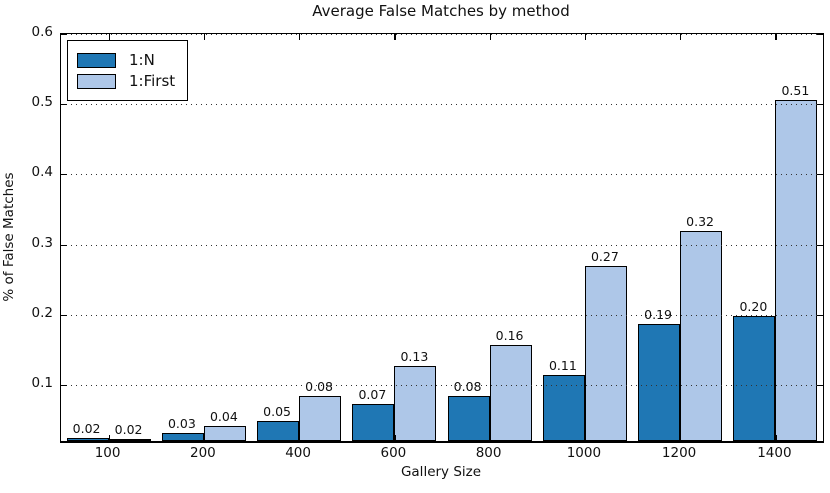 Image resolution: width=830 pixels, height=493 pixels. I want to click on y-tick-label: 0.5, so click(42, 102).